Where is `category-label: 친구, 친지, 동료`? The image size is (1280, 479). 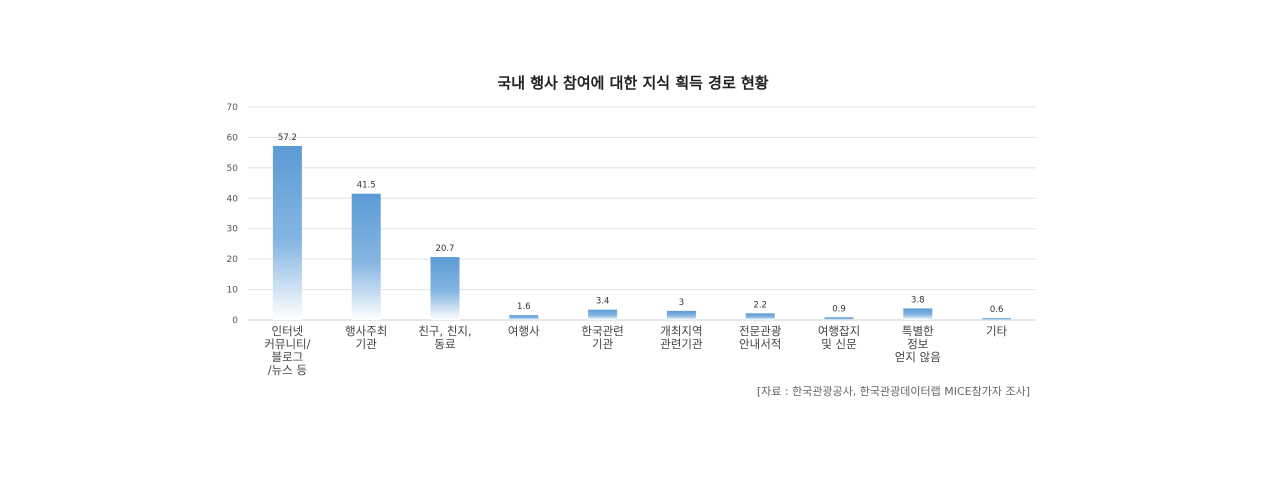 category-label: 친구, 친지, 동료 is located at coordinates (444, 337).